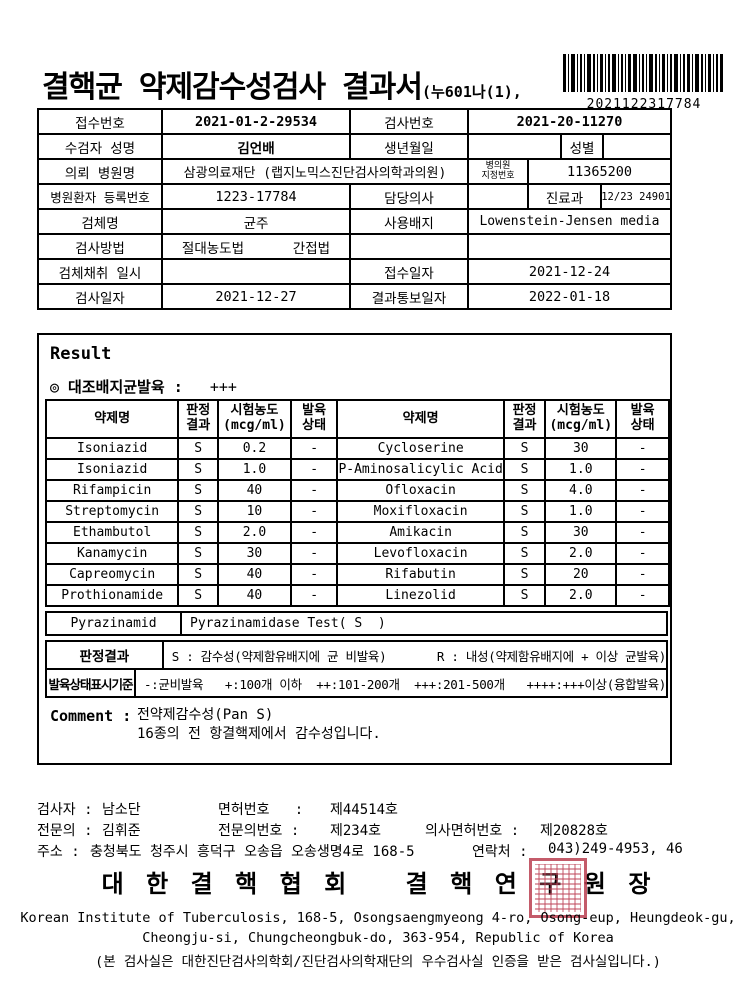  What do you see at coordinates (644, 83) in the screenshot?
I see `barcode-block: 2021122317784` at bounding box center [644, 83].